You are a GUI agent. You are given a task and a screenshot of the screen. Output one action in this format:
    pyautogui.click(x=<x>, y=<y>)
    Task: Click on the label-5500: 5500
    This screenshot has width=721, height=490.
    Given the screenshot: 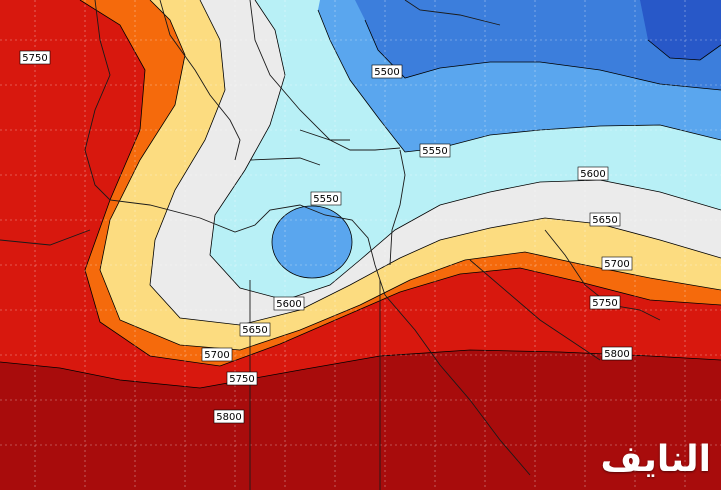 What is the action you would take?
    pyautogui.click(x=387, y=71)
    